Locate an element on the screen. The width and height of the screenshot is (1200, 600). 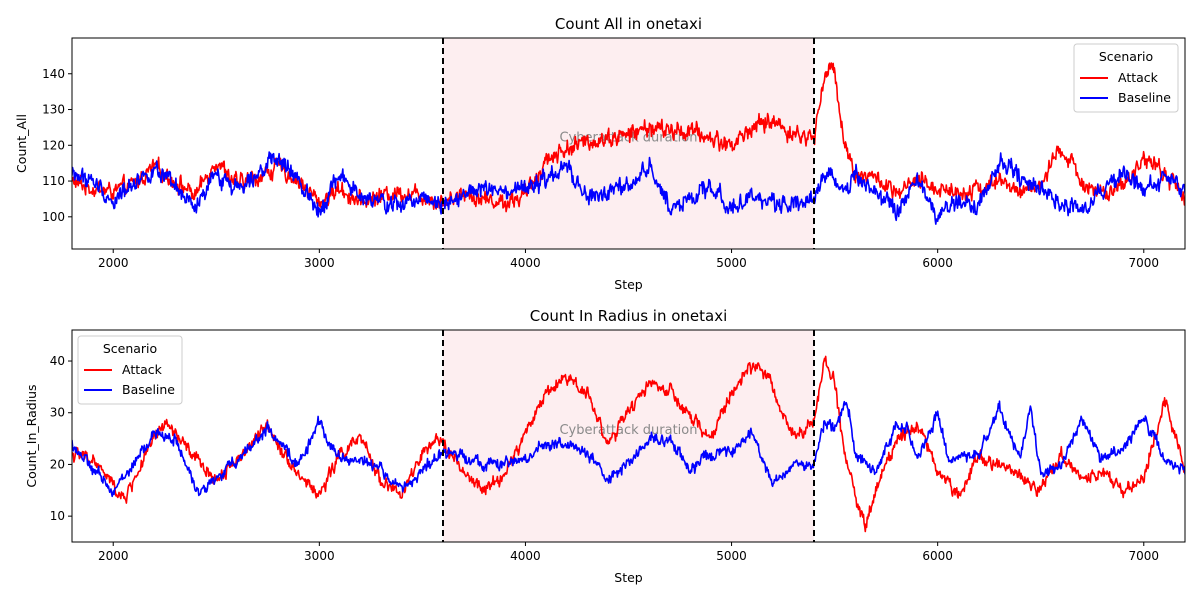
y-tick-label: 110 is located at coordinates (53, 181).